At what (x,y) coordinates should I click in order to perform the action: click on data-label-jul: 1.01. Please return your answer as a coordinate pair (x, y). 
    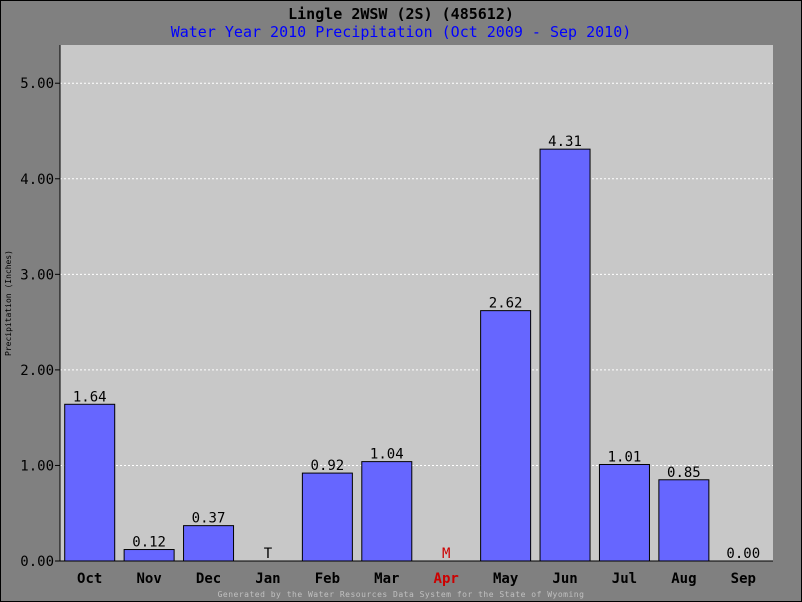
    Looking at the image, I should click on (625, 457).